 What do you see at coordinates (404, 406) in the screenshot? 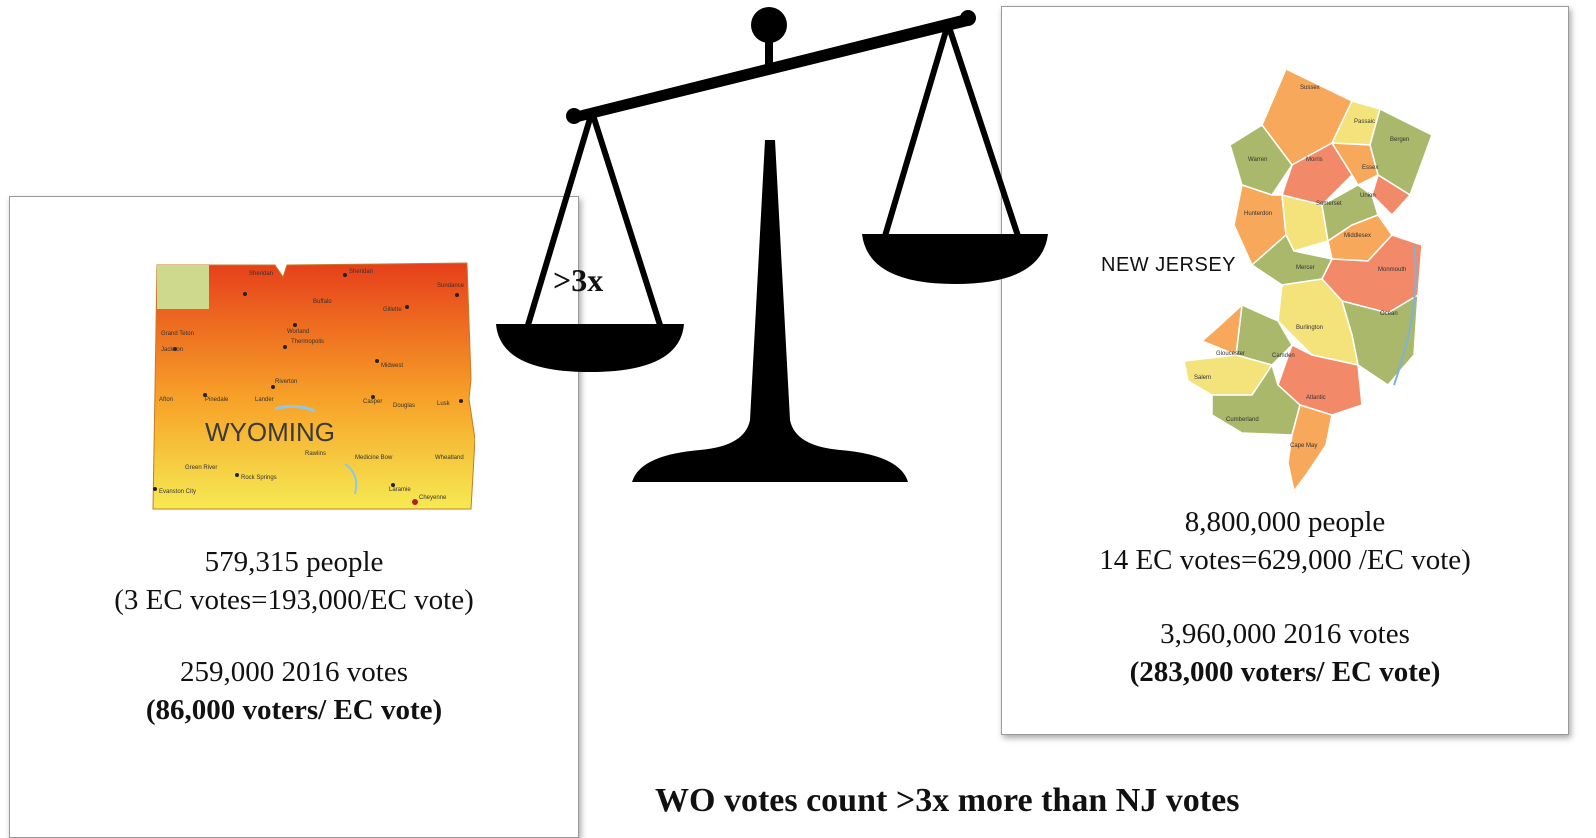
I see `svg-text: Douglas` at bounding box center [404, 406].